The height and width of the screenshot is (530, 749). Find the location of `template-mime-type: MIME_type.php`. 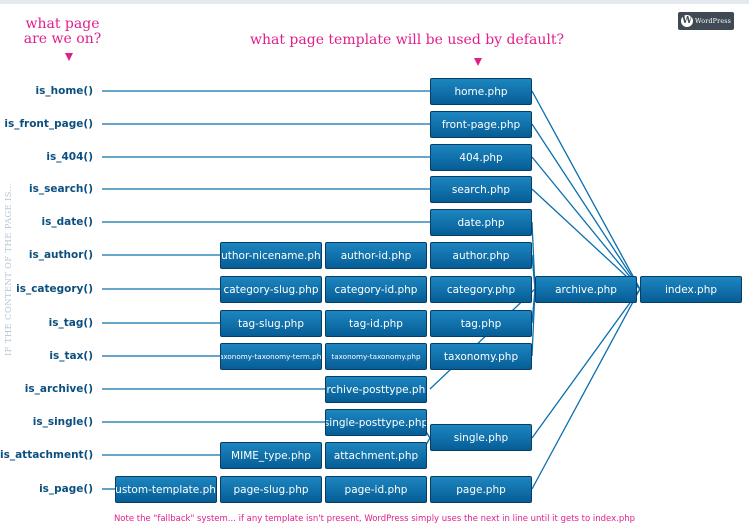

template-mime-type: MIME_type.php is located at coordinates (271, 455).